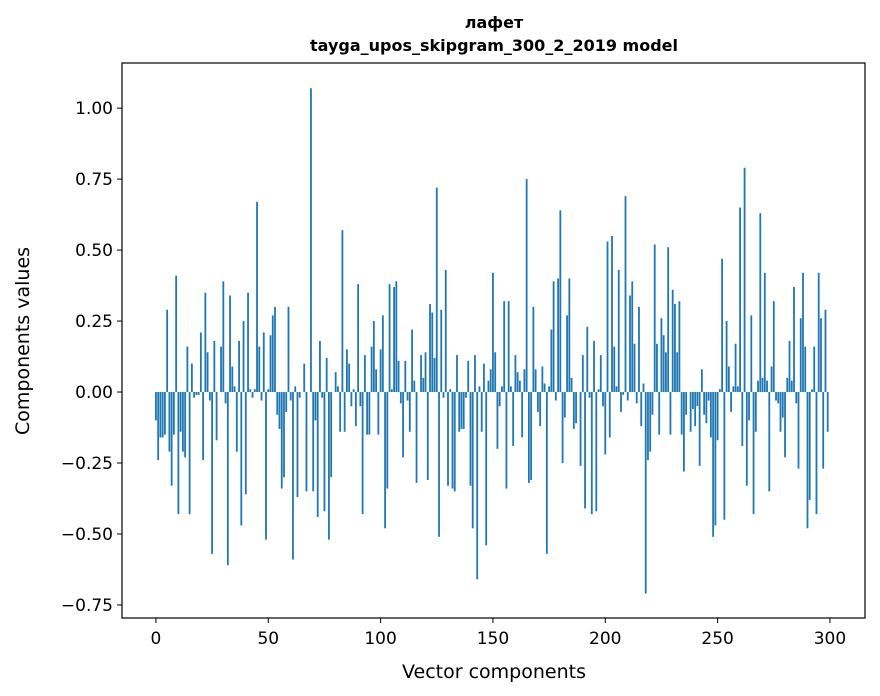 This screenshot has height=696, width=880. What do you see at coordinates (94, 109) in the screenshot?
I see `y-tick-label: 1.00` at bounding box center [94, 109].